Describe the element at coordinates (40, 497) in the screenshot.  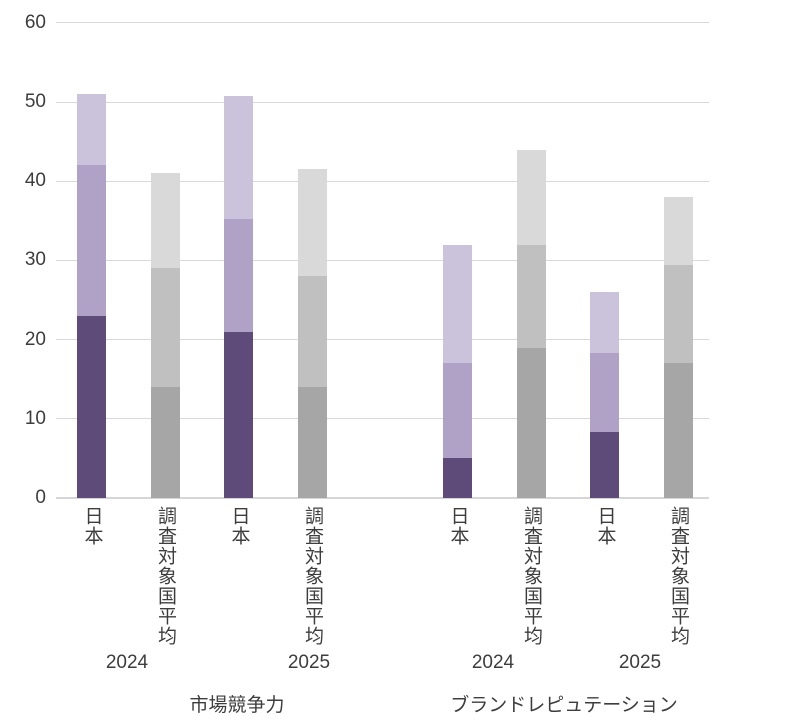
I see `y-tick-label: 0` at that location.